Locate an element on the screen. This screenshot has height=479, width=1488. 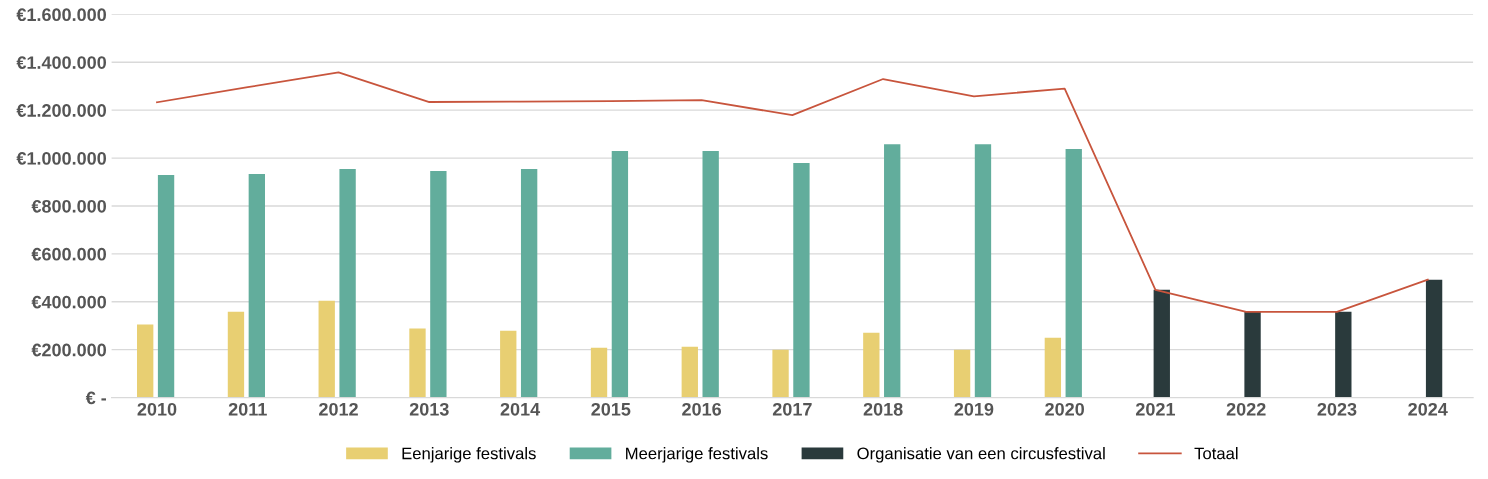
x-tick-label: 2014 is located at coordinates (520, 409).